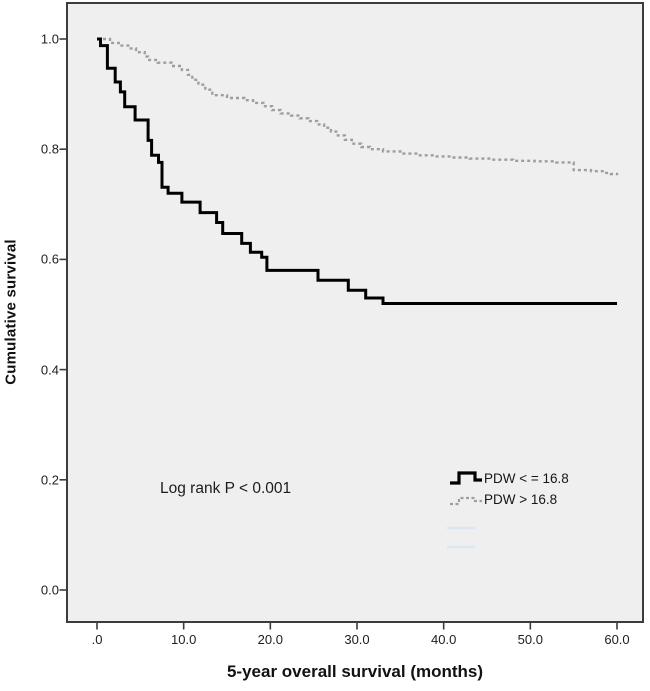 The image size is (650, 691). Describe the element at coordinates (184, 639) in the screenshot. I see `x-tick-label: 10.0` at that location.